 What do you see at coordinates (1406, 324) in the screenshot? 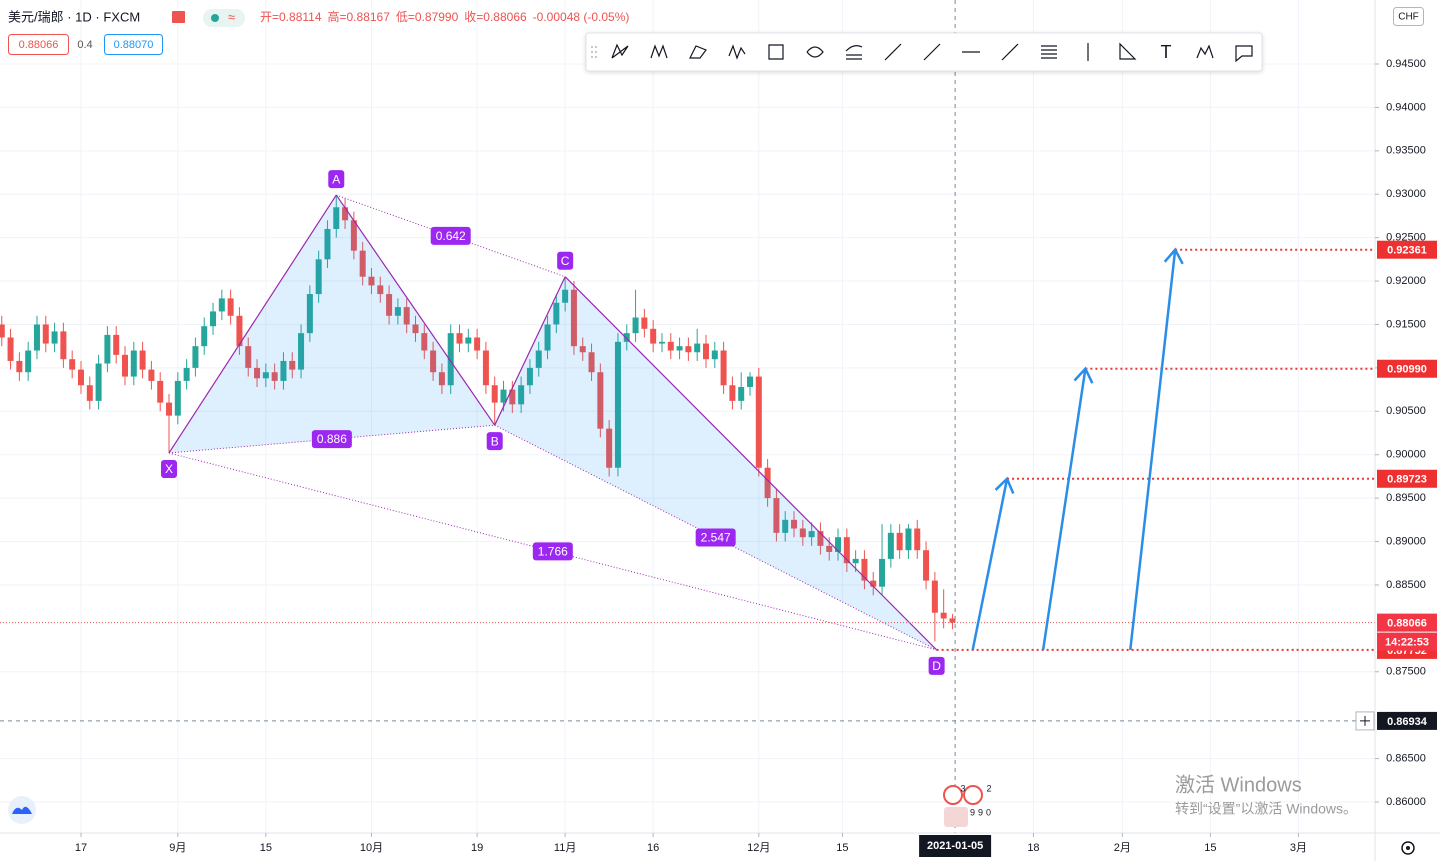
I see `y-tick-label: 0.91500` at bounding box center [1406, 324].